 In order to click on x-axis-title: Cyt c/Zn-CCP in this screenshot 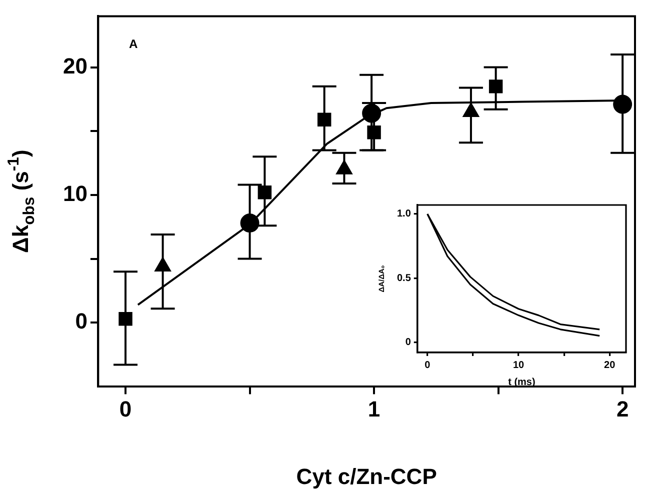, I will do `click(366, 476)`.